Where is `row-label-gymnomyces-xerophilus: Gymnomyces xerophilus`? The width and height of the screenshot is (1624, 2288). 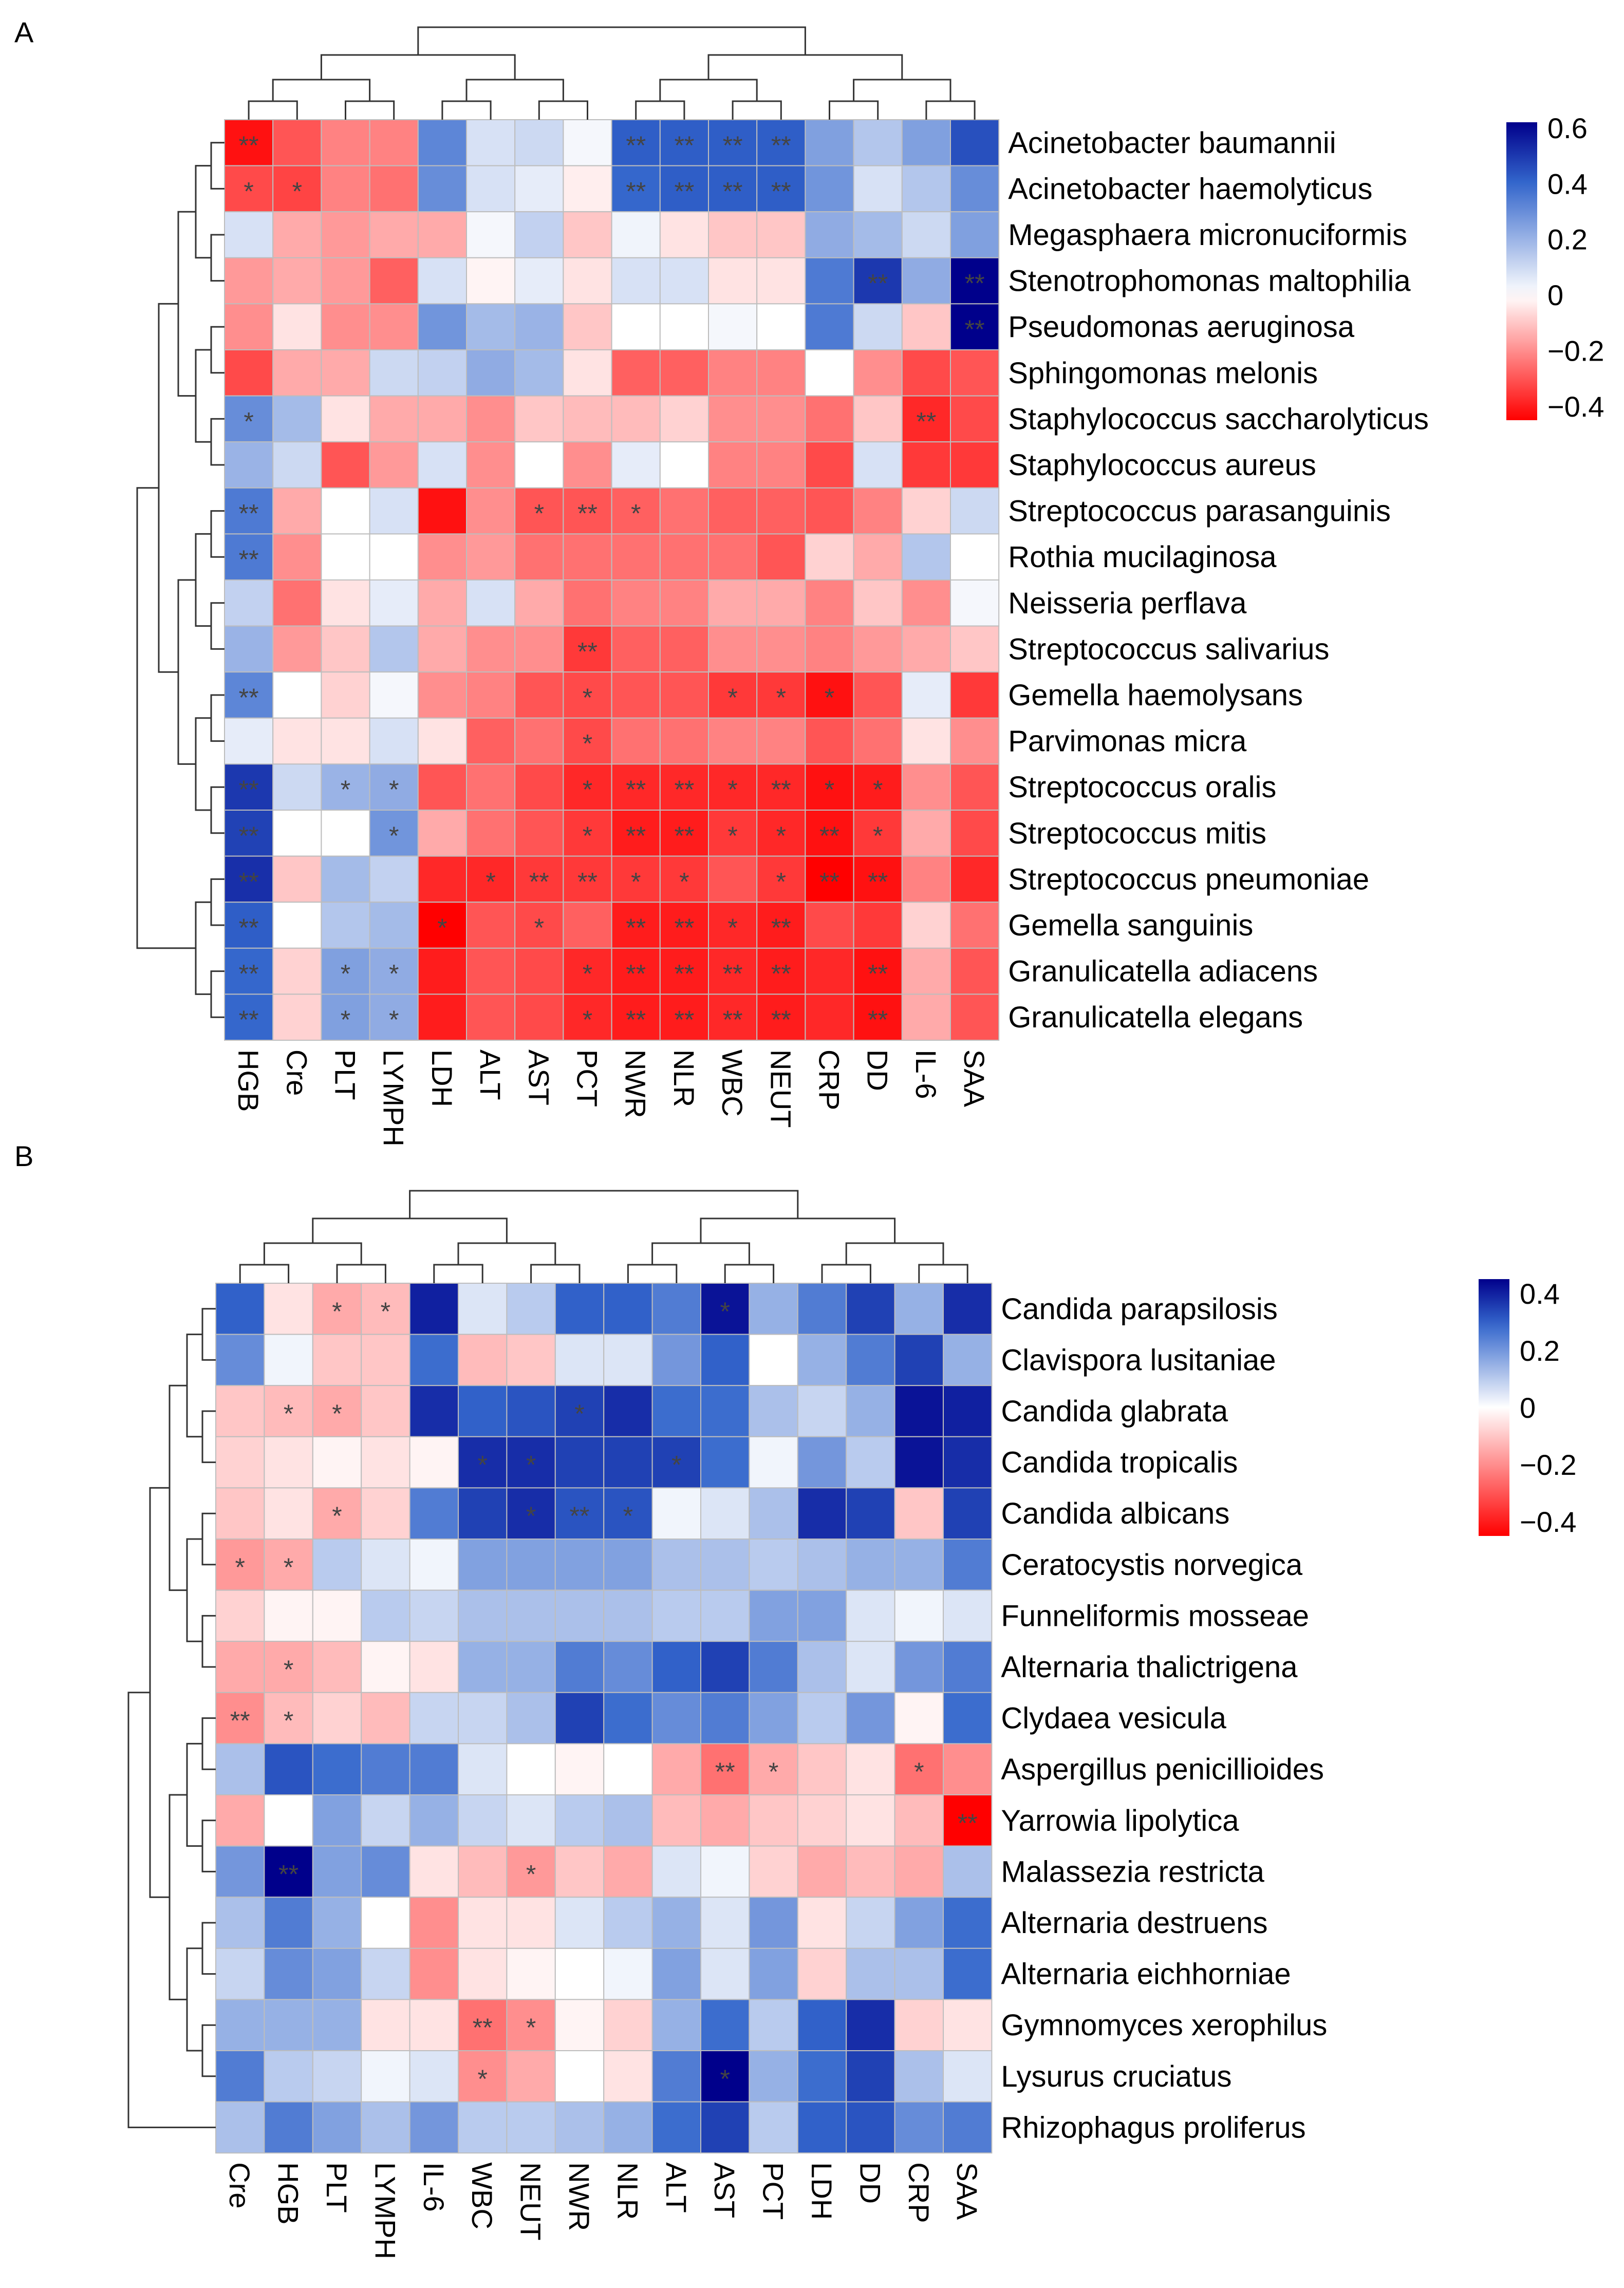 row-label-gymnomyces-xerophilus: Gymnomyces xerophilus is located at coordinates (1164, 2026).